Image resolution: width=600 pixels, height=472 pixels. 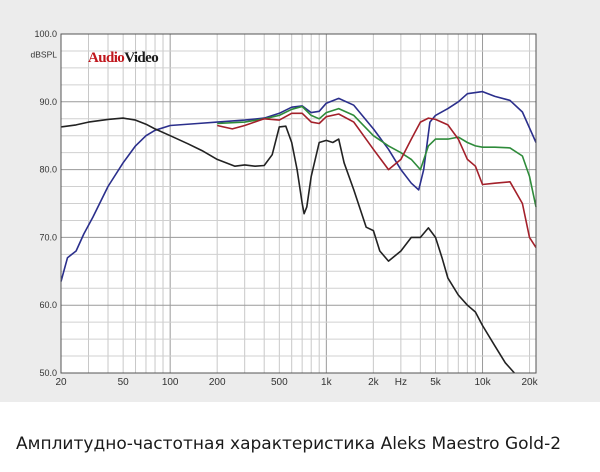 I want to click on y-tick-label: 50.0, so click(x=48, y=373).